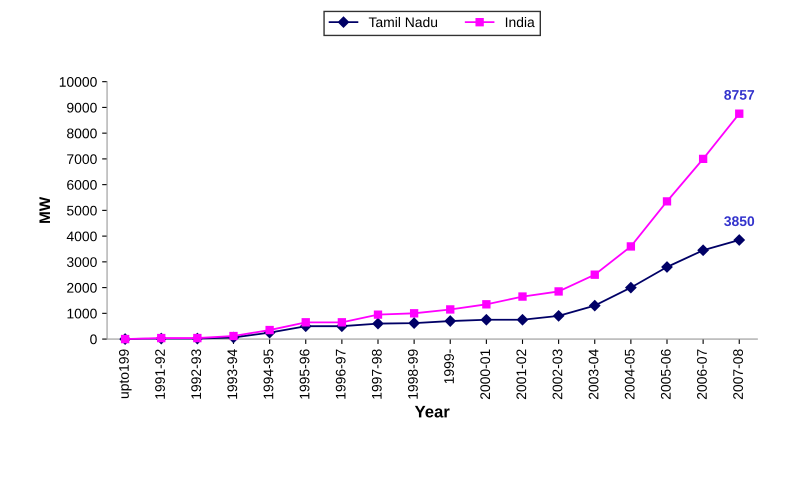 The width and height of the screenshot is (793, 495). I want to click on data-label: 8757, so click(739, 95).